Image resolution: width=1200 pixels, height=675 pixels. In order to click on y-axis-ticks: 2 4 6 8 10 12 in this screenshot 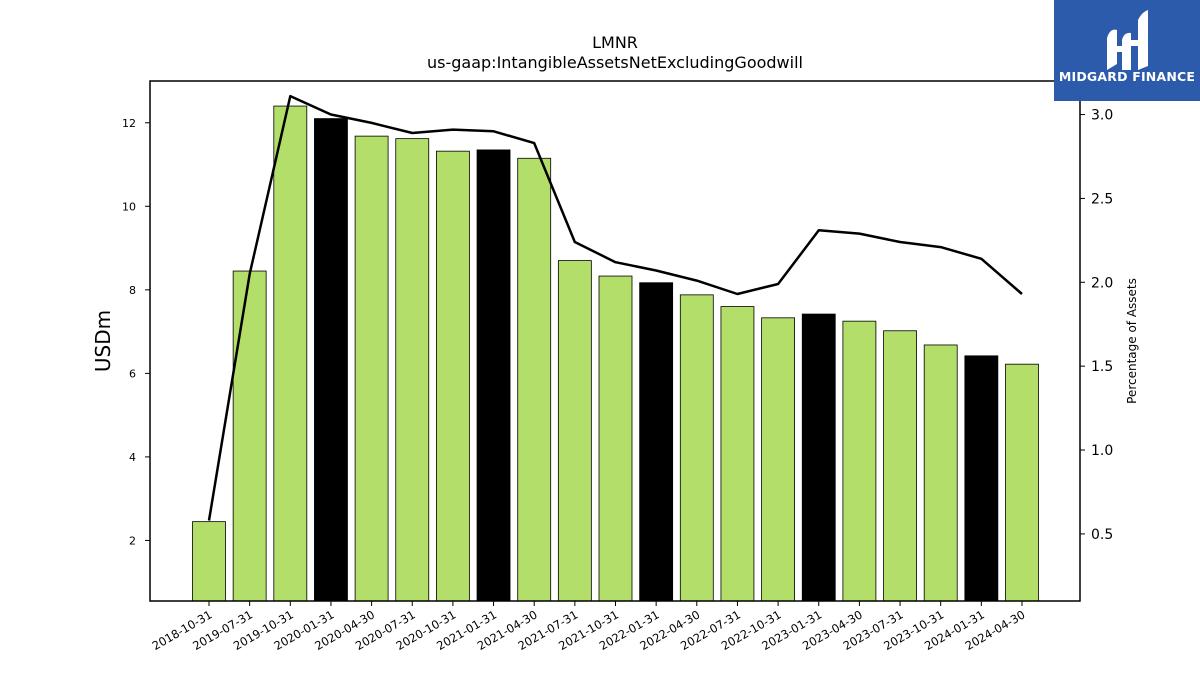, I will do `click(136, 332)`.